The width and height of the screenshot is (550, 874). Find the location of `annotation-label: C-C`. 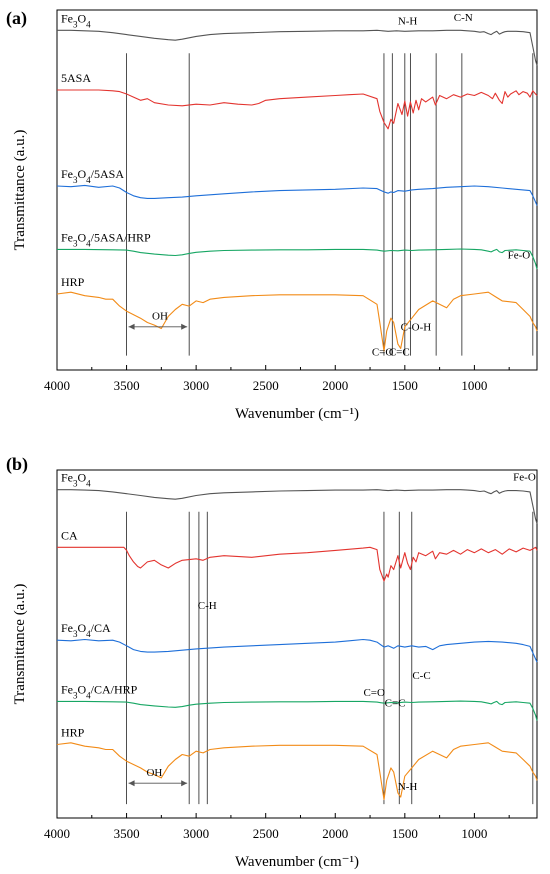

annotation-label: C-C is located at coordinates (421, 676).